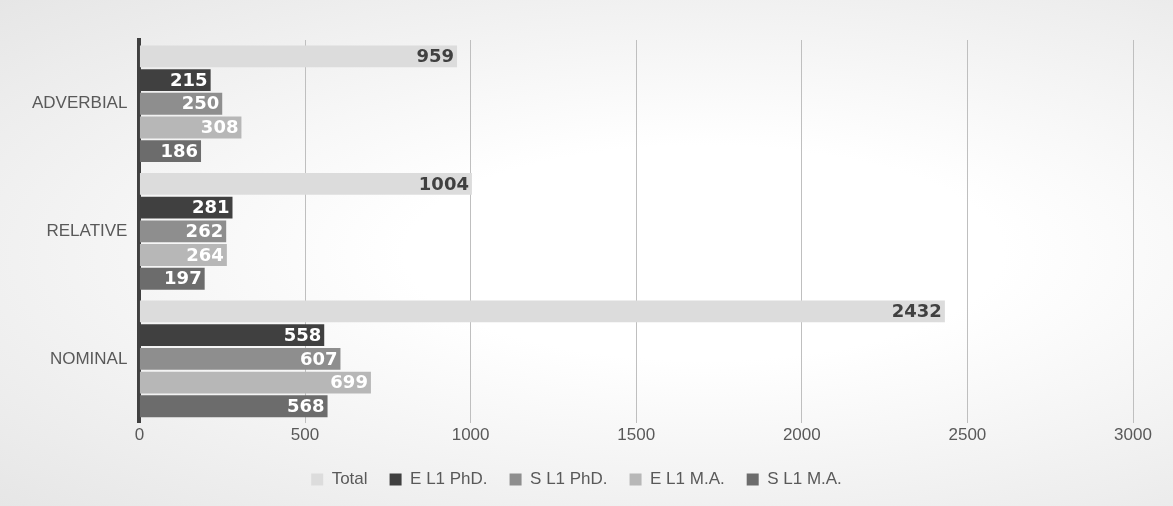 The image size is (1173, 506). What do you see at coordinates (349, 479) in the screenshot?
I see `legend-label: Total` at bounding box center [349, 479].